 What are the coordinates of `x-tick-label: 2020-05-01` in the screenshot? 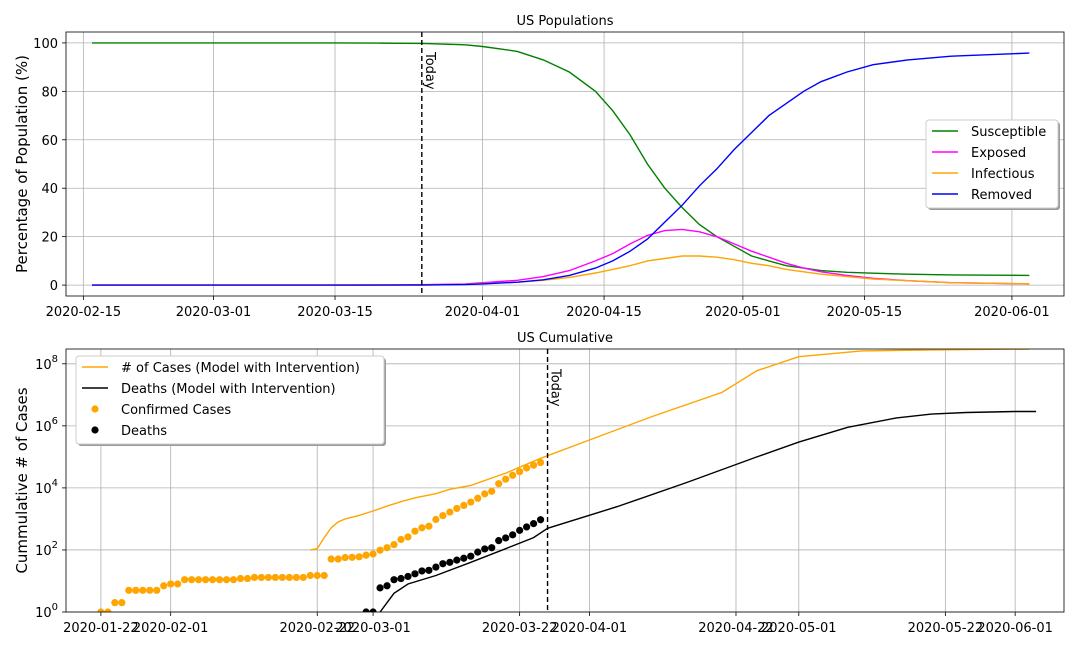 It's located at (799, 628).